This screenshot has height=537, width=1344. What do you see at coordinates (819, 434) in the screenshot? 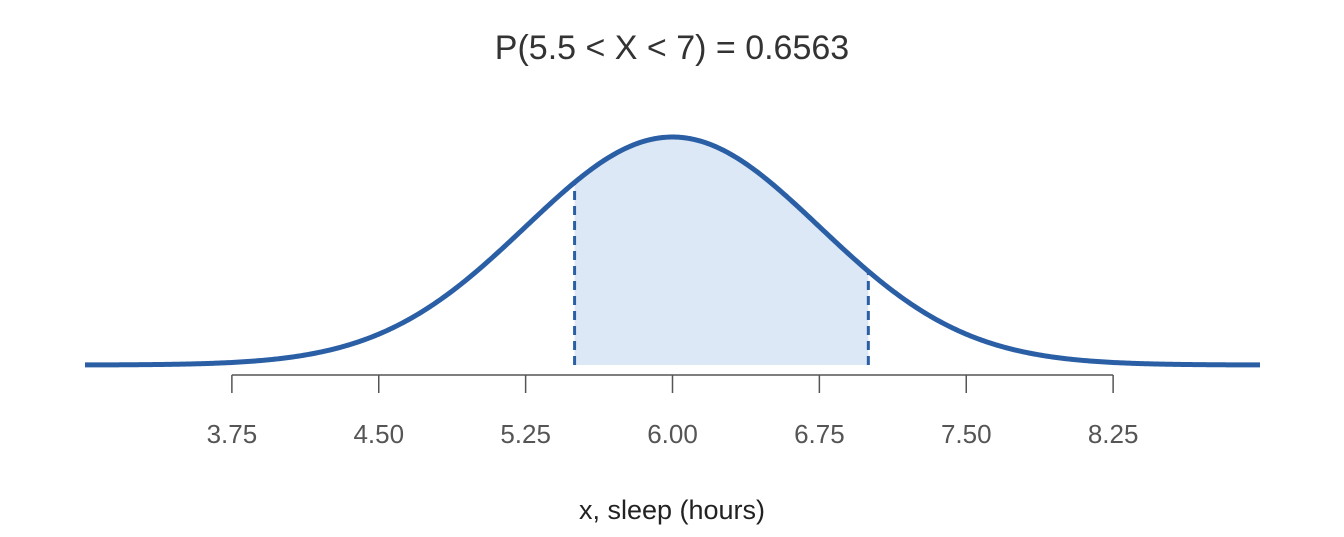
I see `x-tick-label: 6.75` at bounding box center [819, 434].